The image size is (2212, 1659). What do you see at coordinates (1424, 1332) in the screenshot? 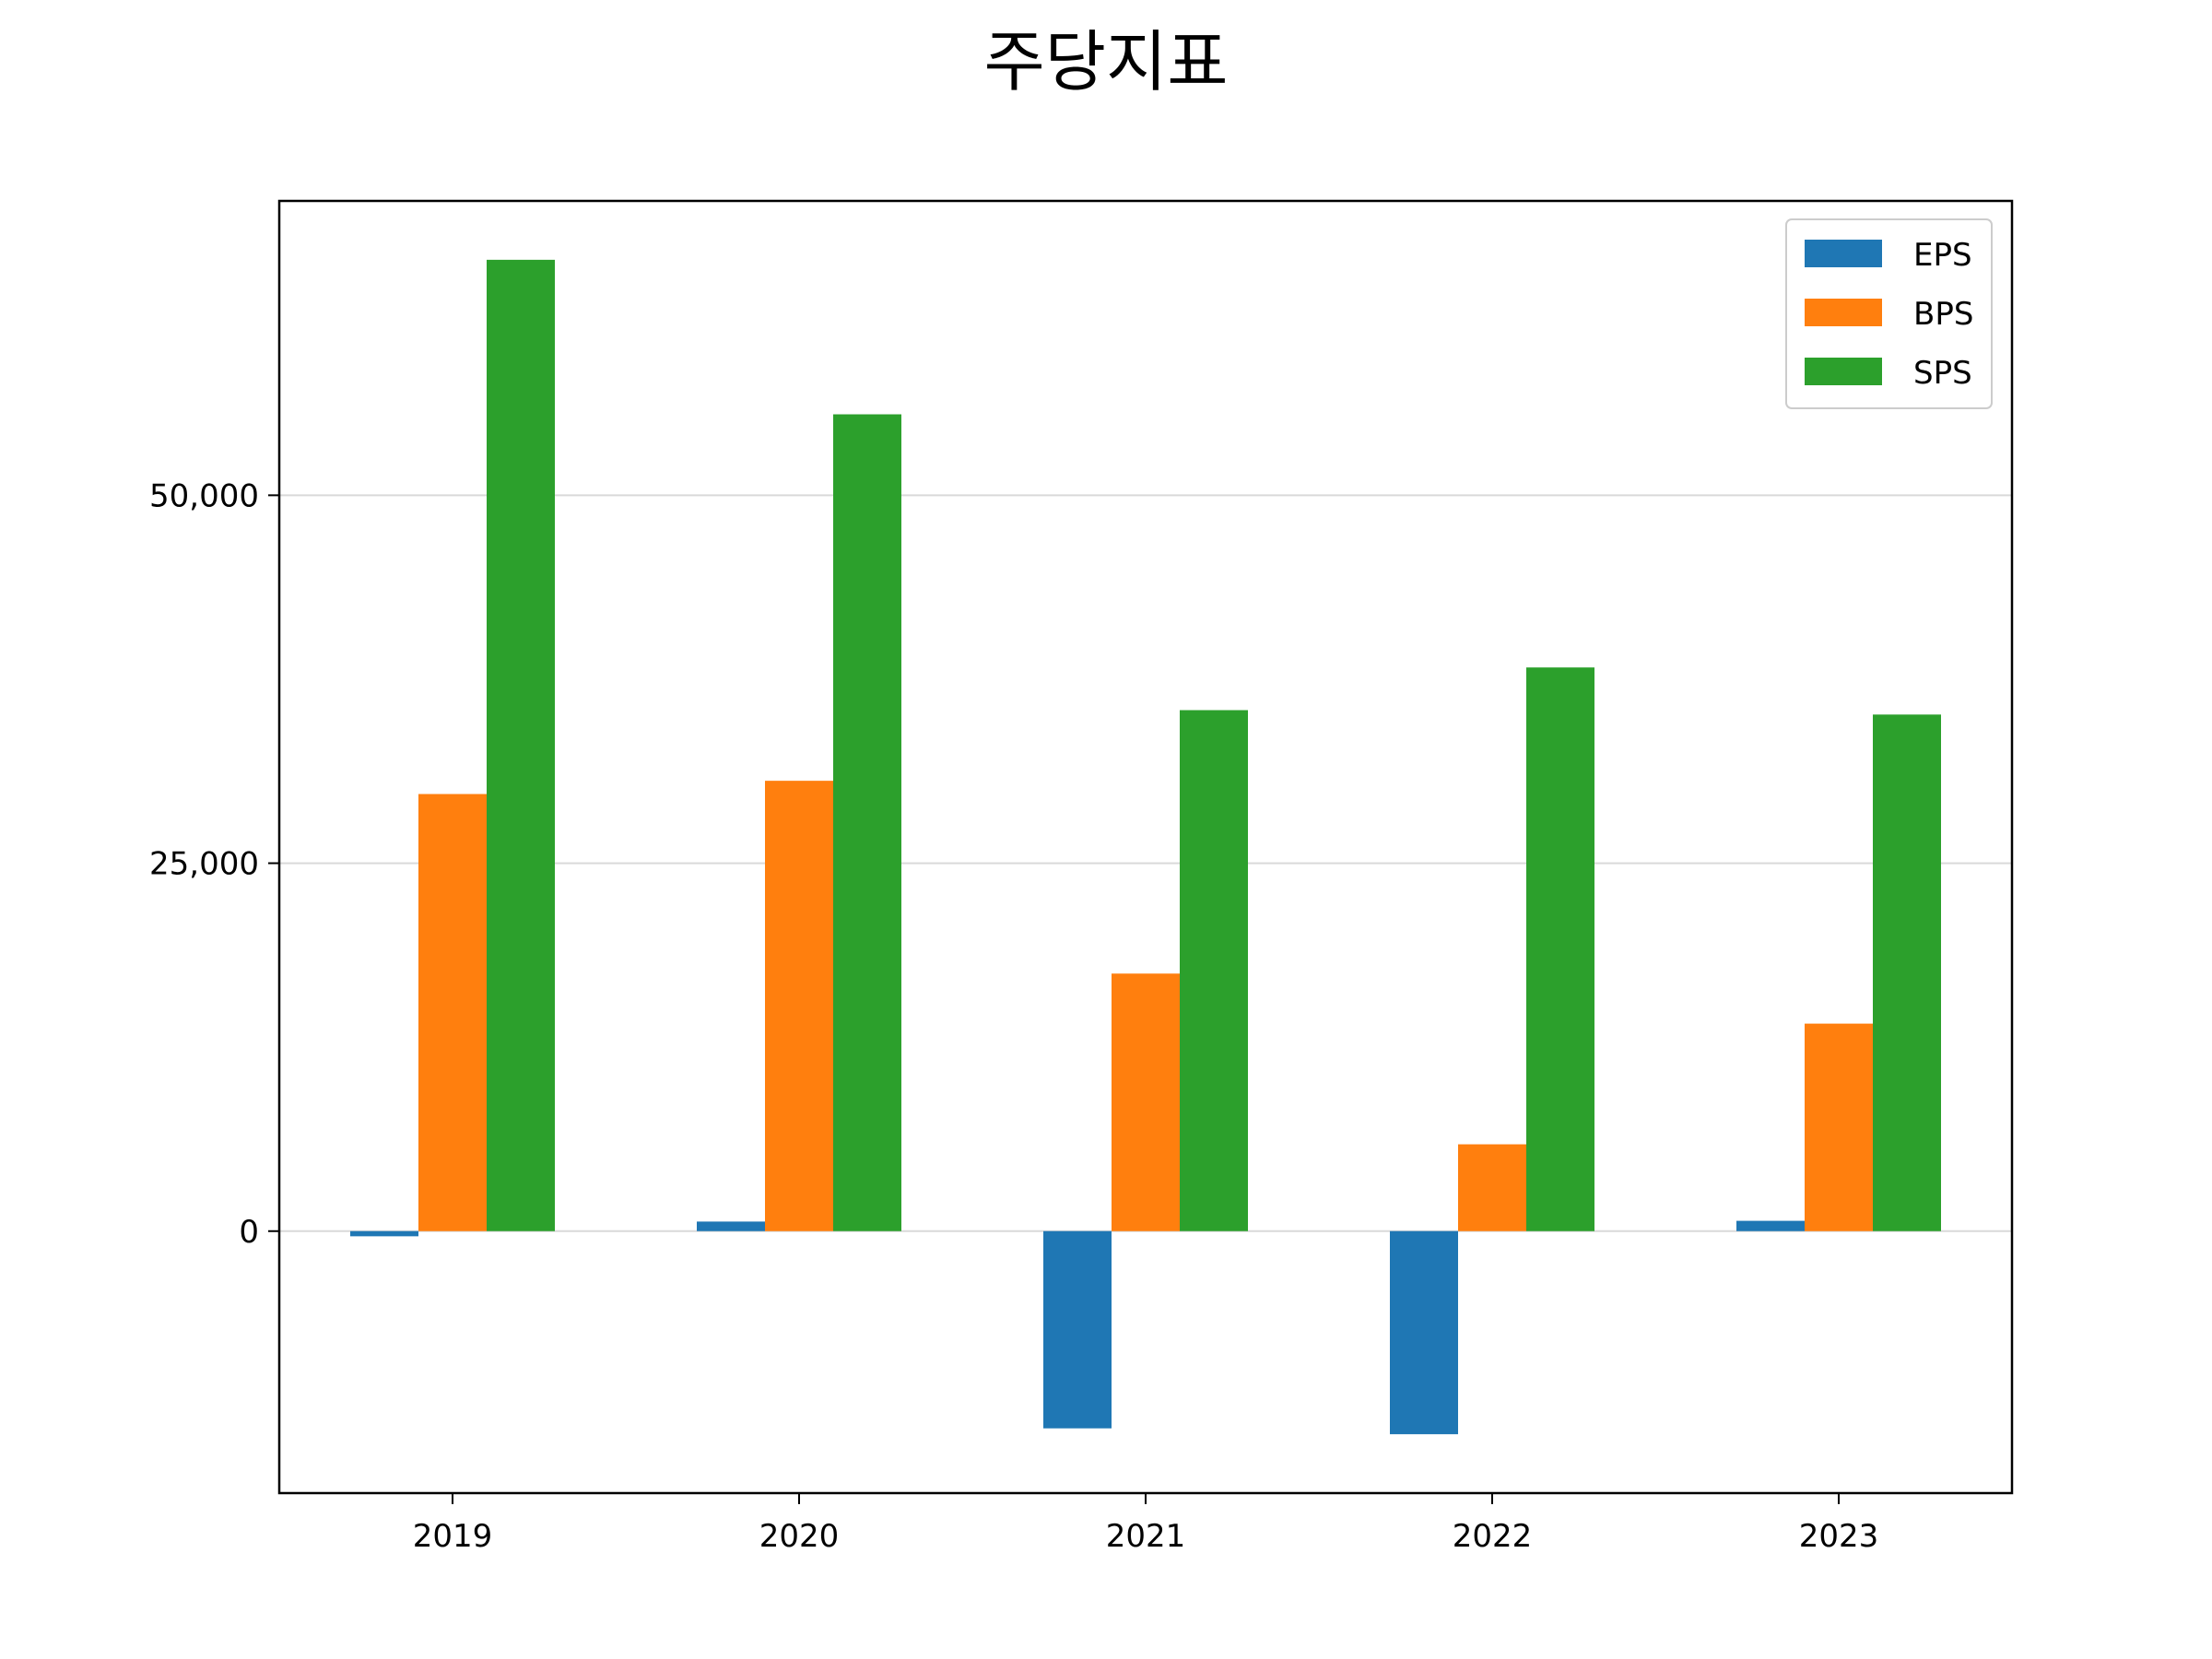
I see `bar-eps-2022` at bounding box center [1424, 1332].